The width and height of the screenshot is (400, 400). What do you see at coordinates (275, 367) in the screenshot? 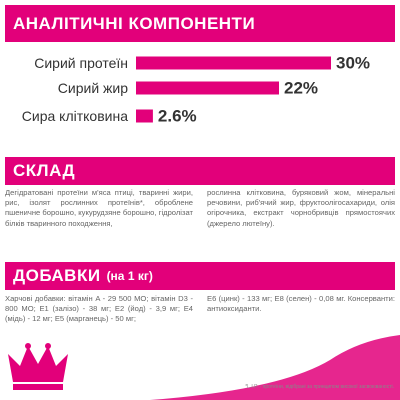
I see `wave` at bounding box center [275, 367].